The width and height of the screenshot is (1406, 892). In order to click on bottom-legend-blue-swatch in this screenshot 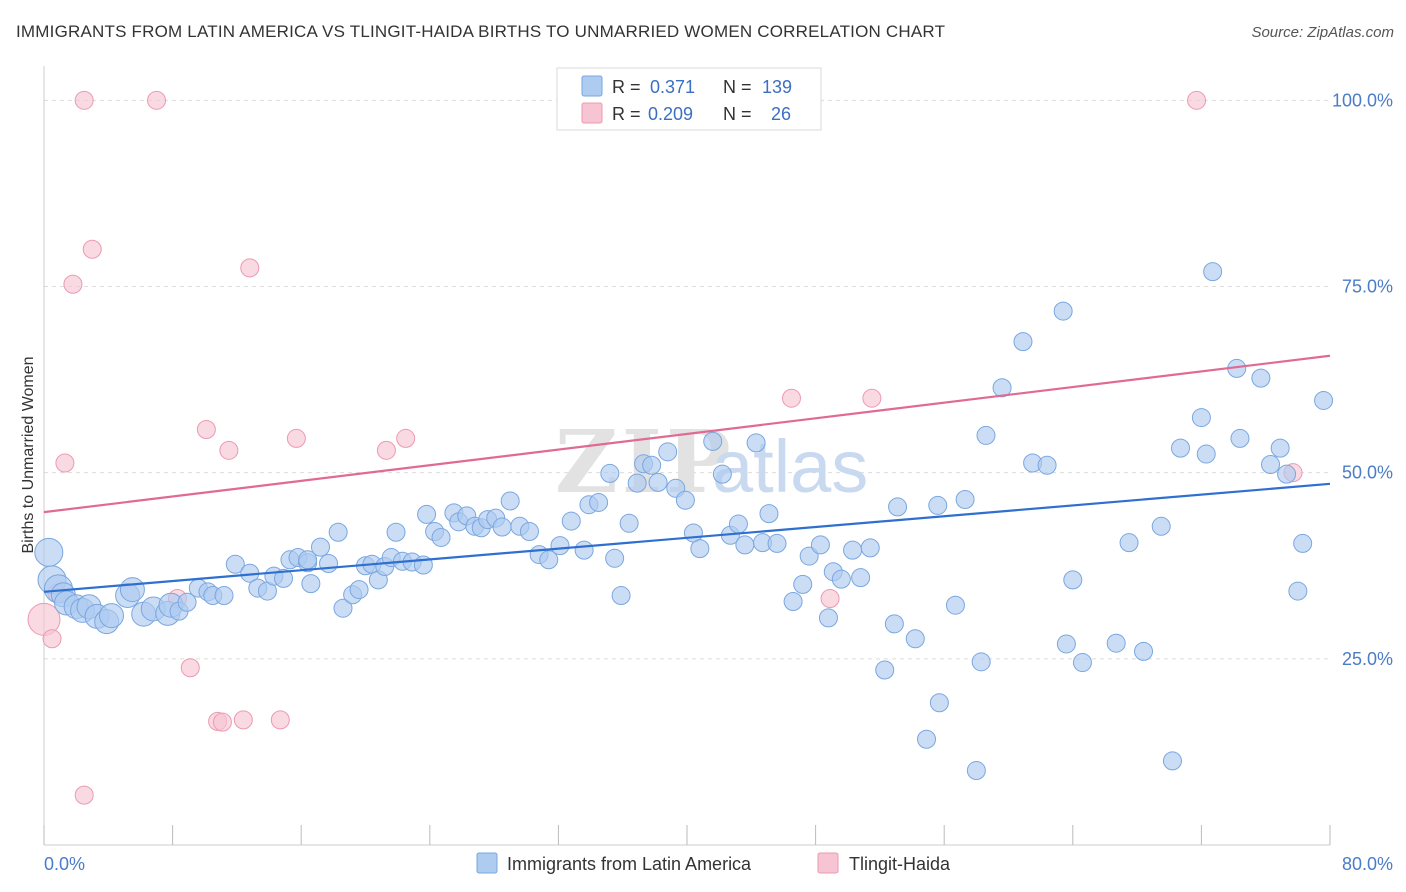, I will do `click(487, 863)`.